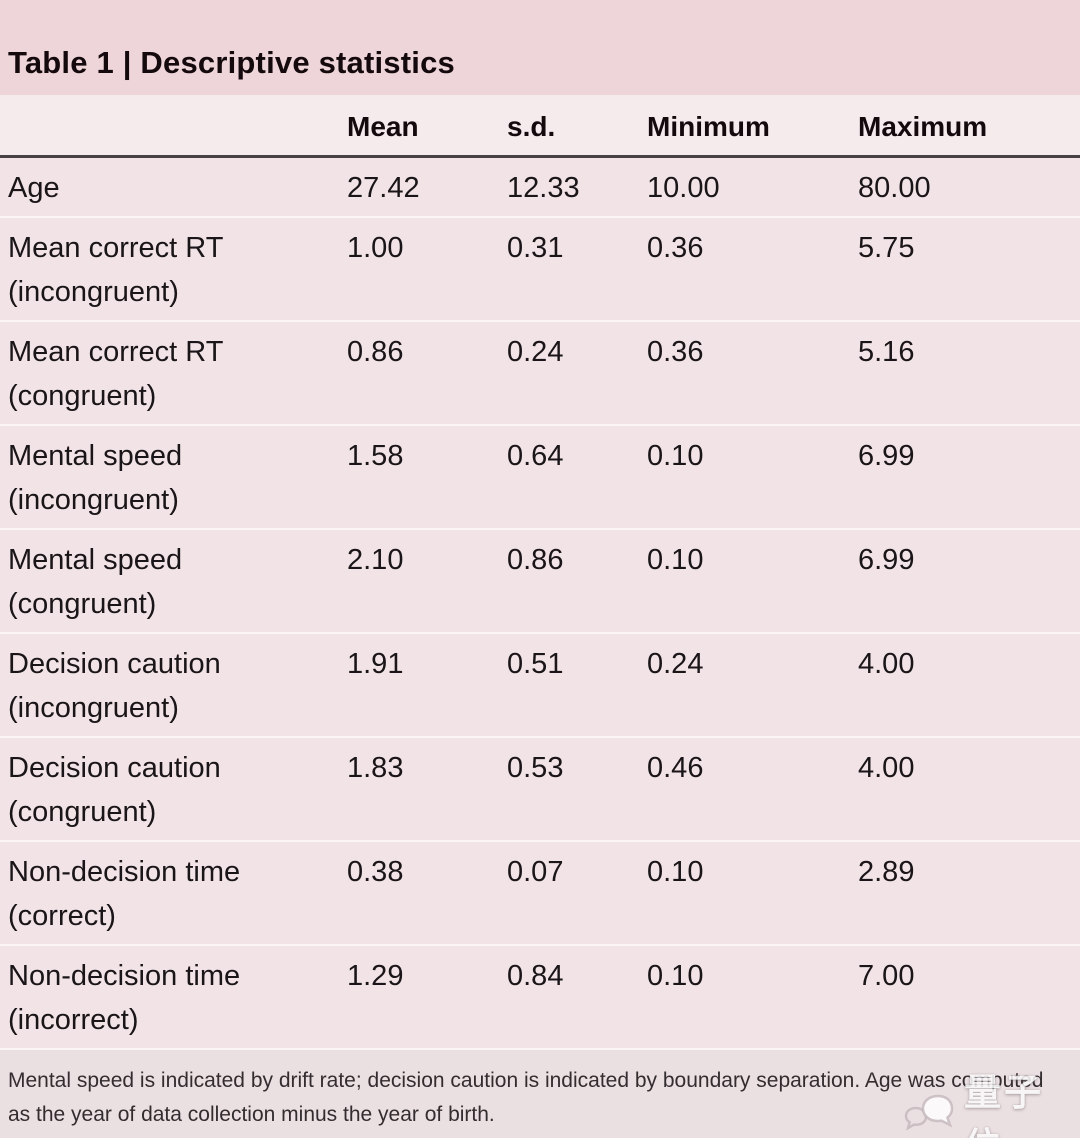 The image size is (1080, 1138). What do you see at coordinates (62, 916) in the screenshot?
I see `row-label-sub: (correct)` at bounding box center [62, 916].